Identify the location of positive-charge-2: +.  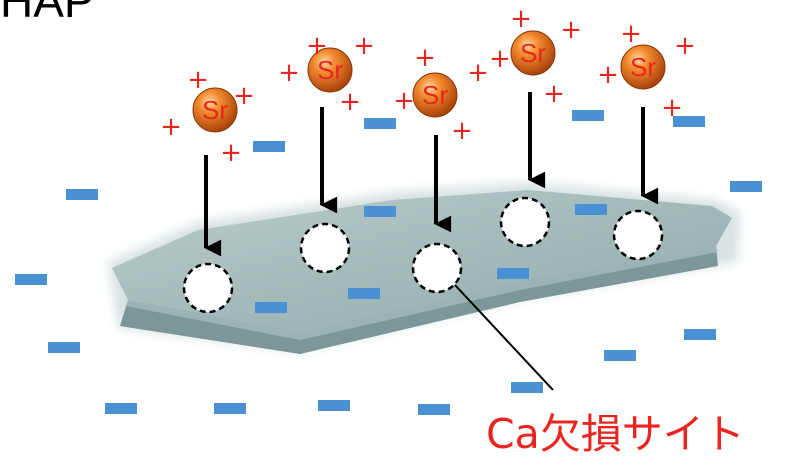
(244, 96).